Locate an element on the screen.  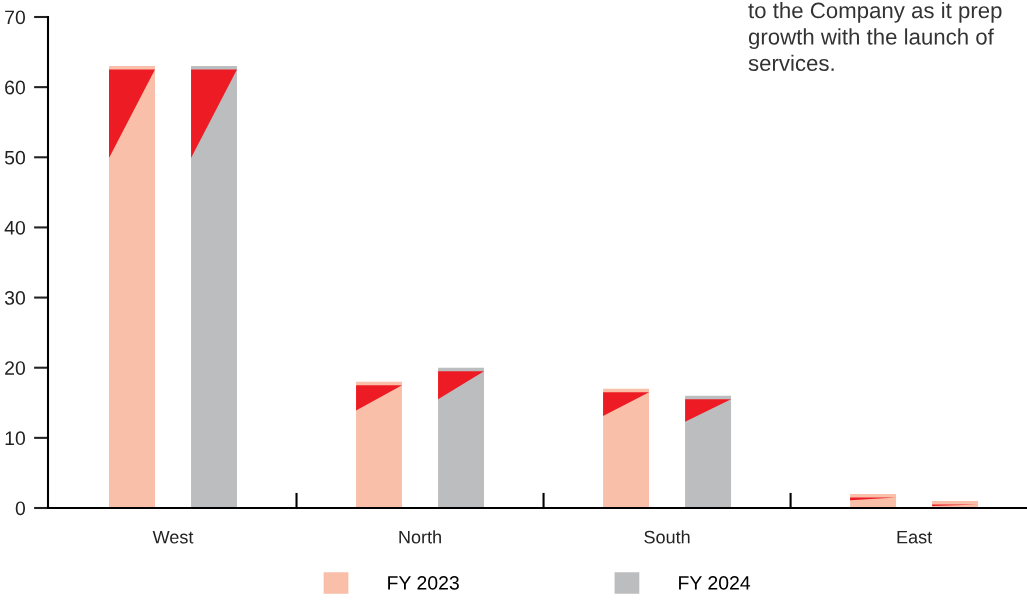
y-tick-label: 20 is located at coordinates (15, 368).